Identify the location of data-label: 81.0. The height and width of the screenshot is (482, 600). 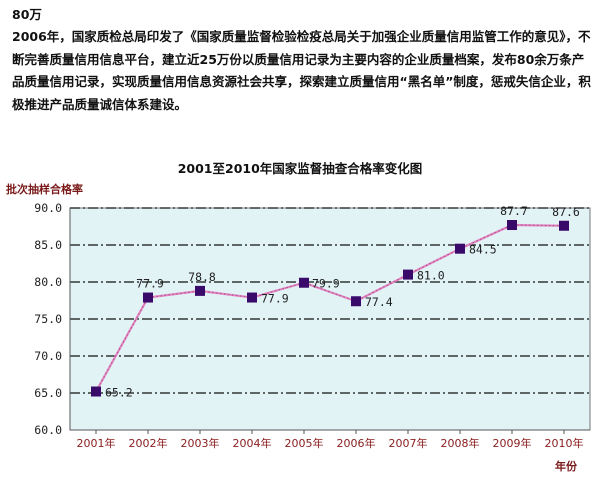
(431, 276).